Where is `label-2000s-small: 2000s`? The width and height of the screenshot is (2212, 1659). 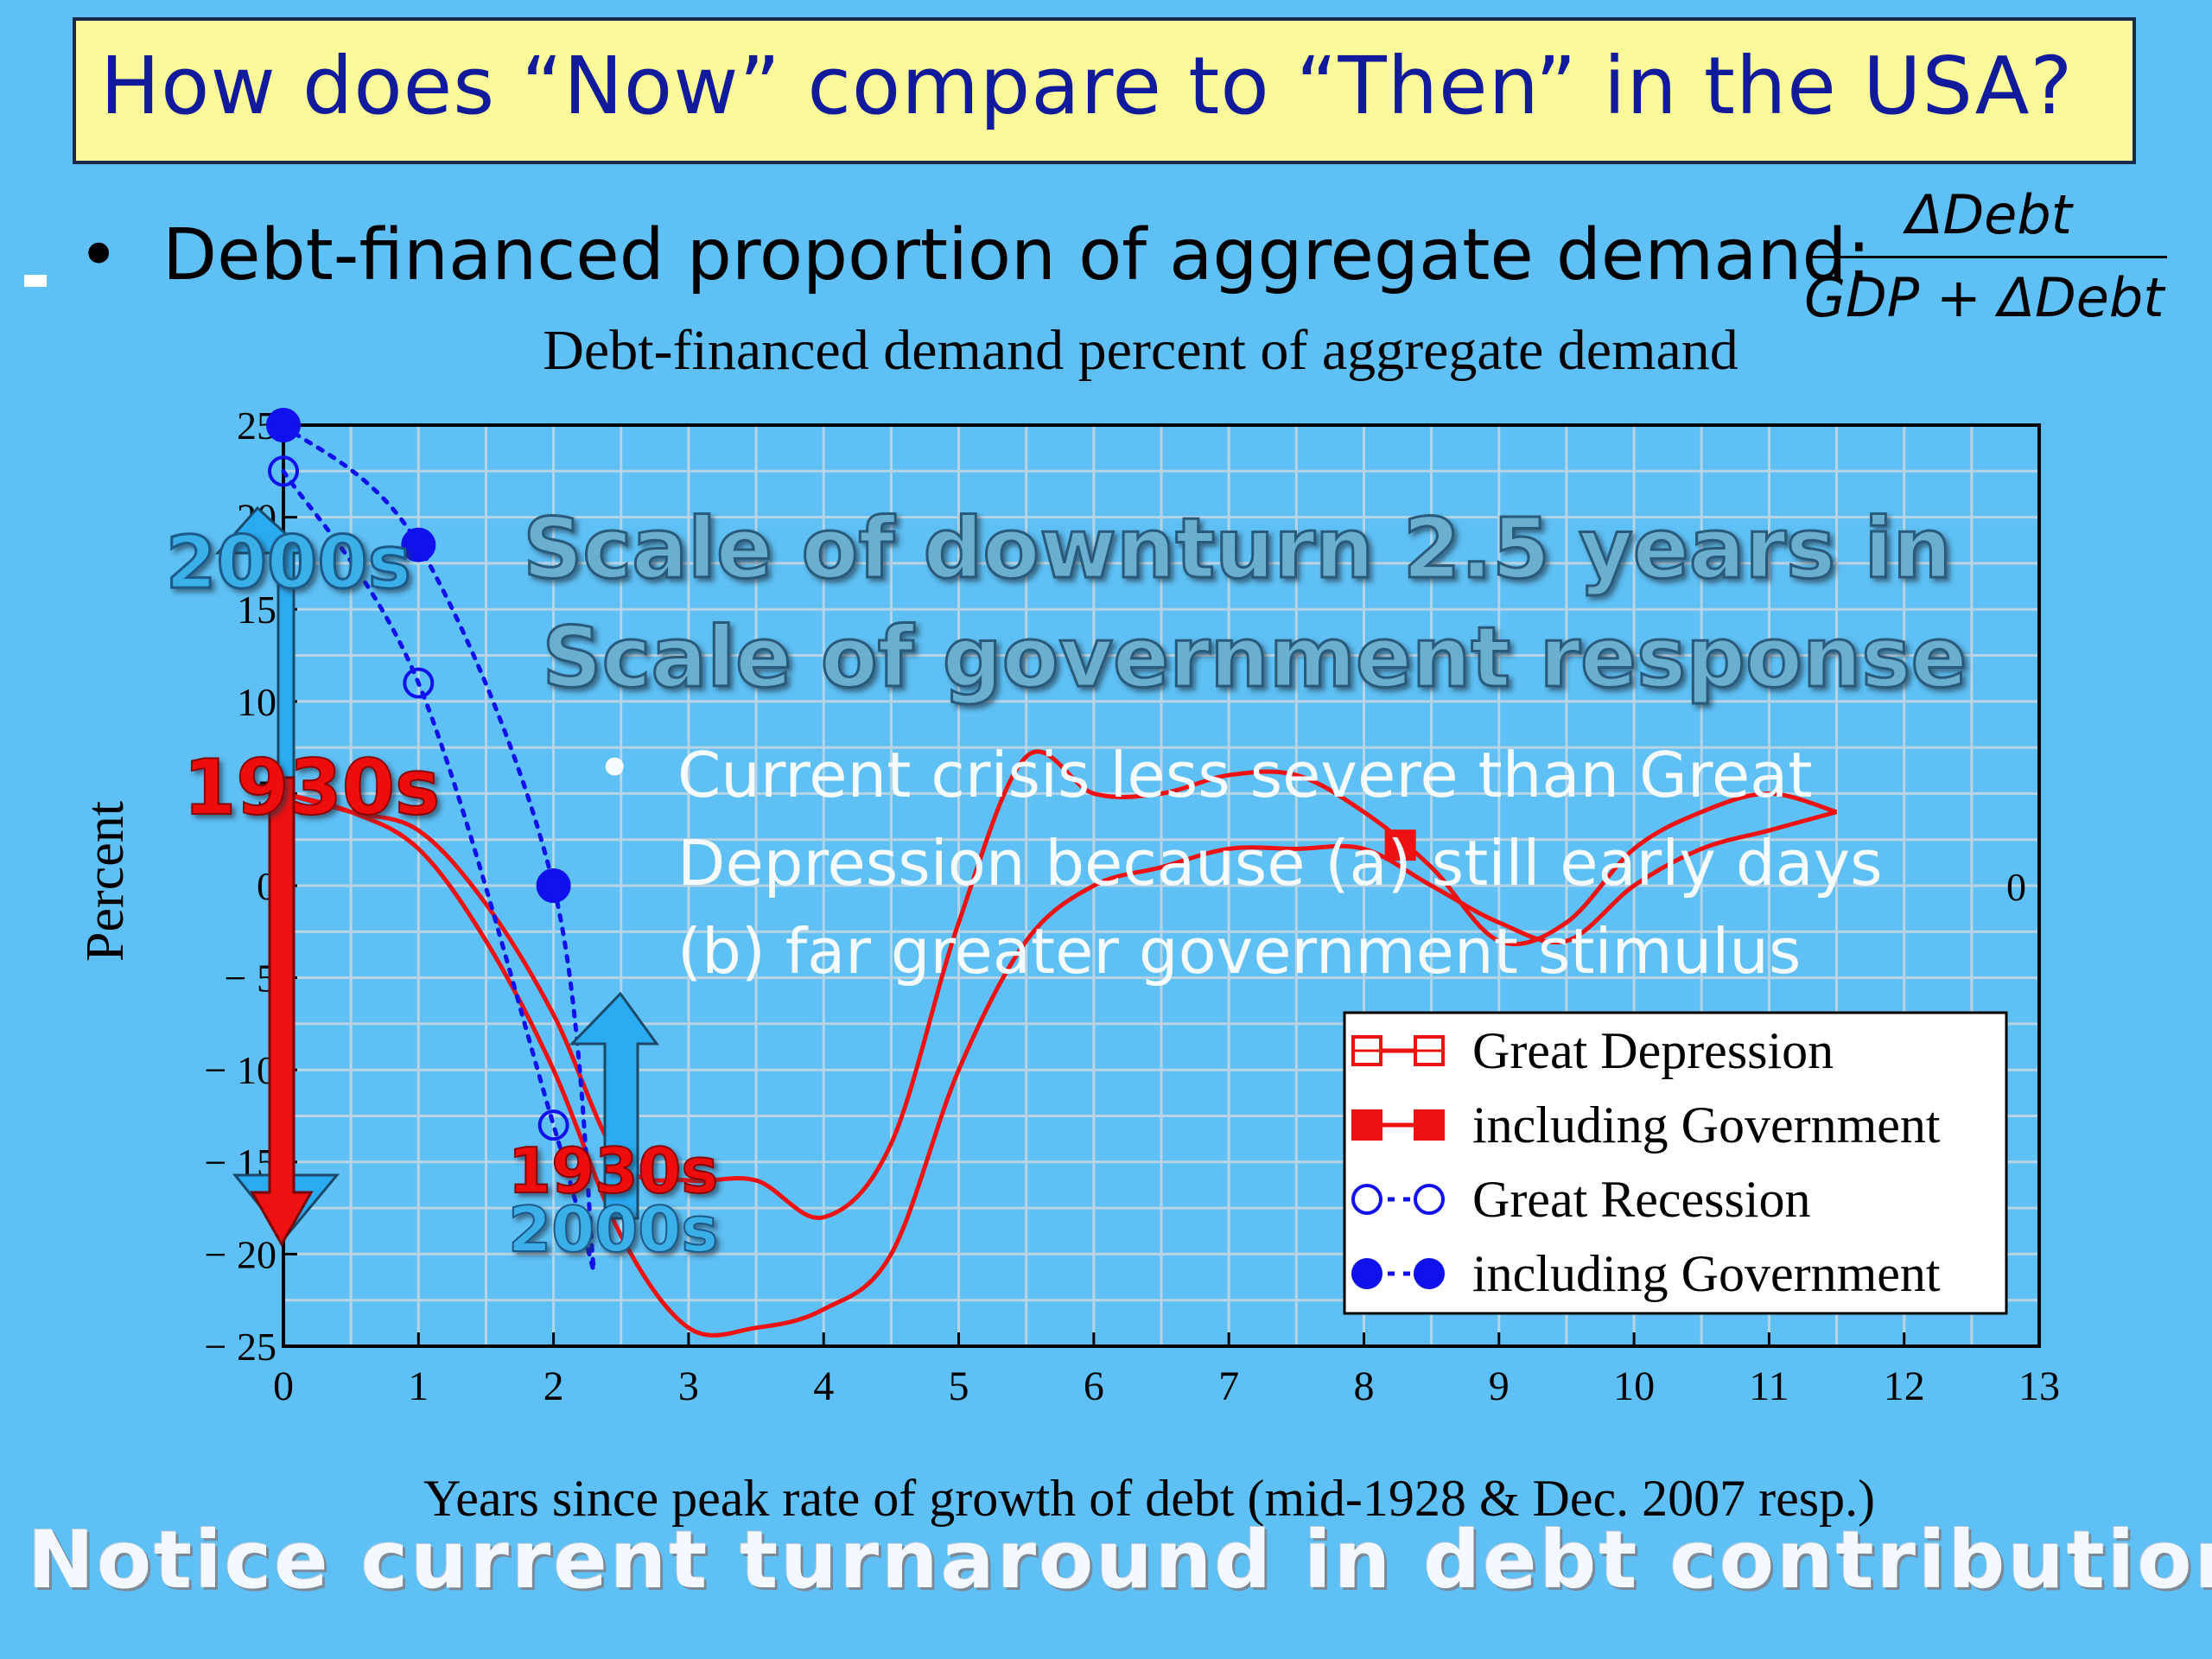 label-2000s-small: 2000s is located at coordinates (613, 1229).